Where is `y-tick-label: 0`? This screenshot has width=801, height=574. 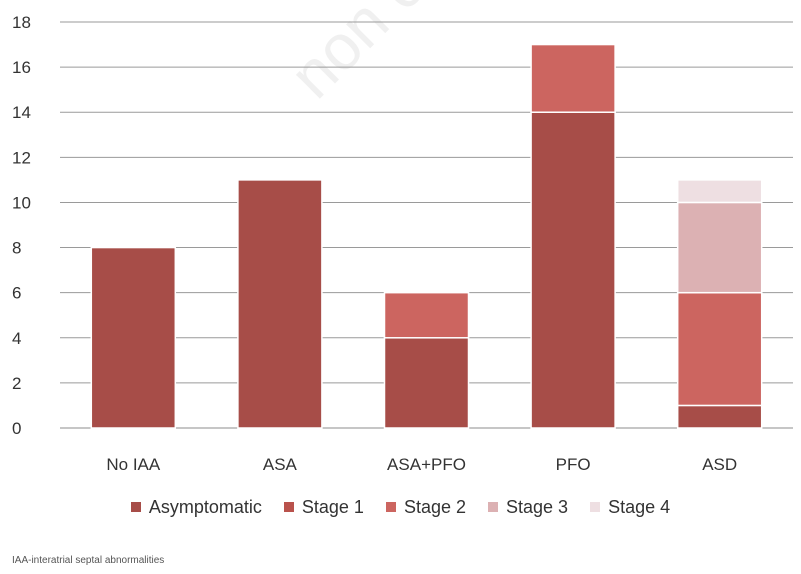
y-tick-label: 0 is located at coordinates (16, 428).